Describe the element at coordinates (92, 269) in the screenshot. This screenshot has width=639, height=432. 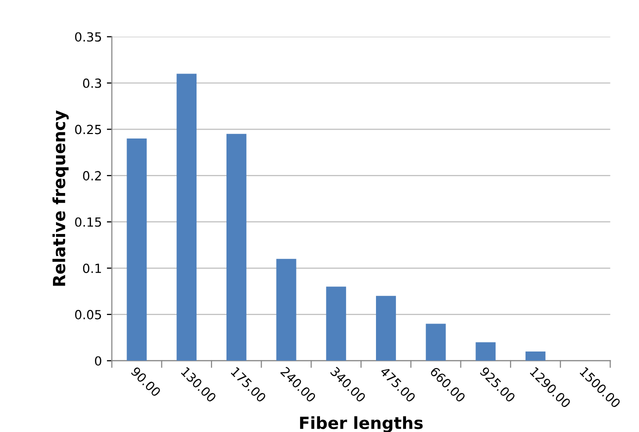
I see `y-tick-label: 0.1` at that location.